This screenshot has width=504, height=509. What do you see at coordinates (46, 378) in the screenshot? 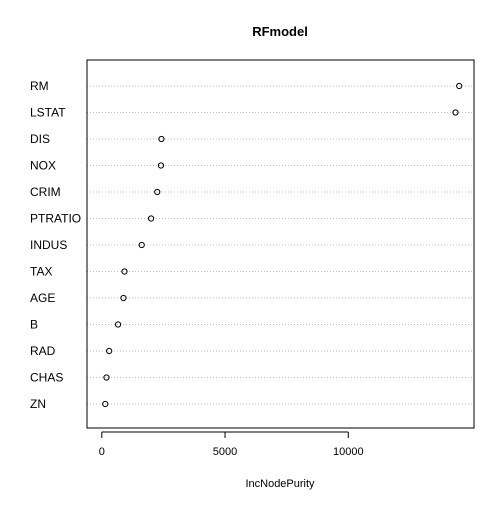
I see `category-label: CHAS` at bounding box center [46, 378].